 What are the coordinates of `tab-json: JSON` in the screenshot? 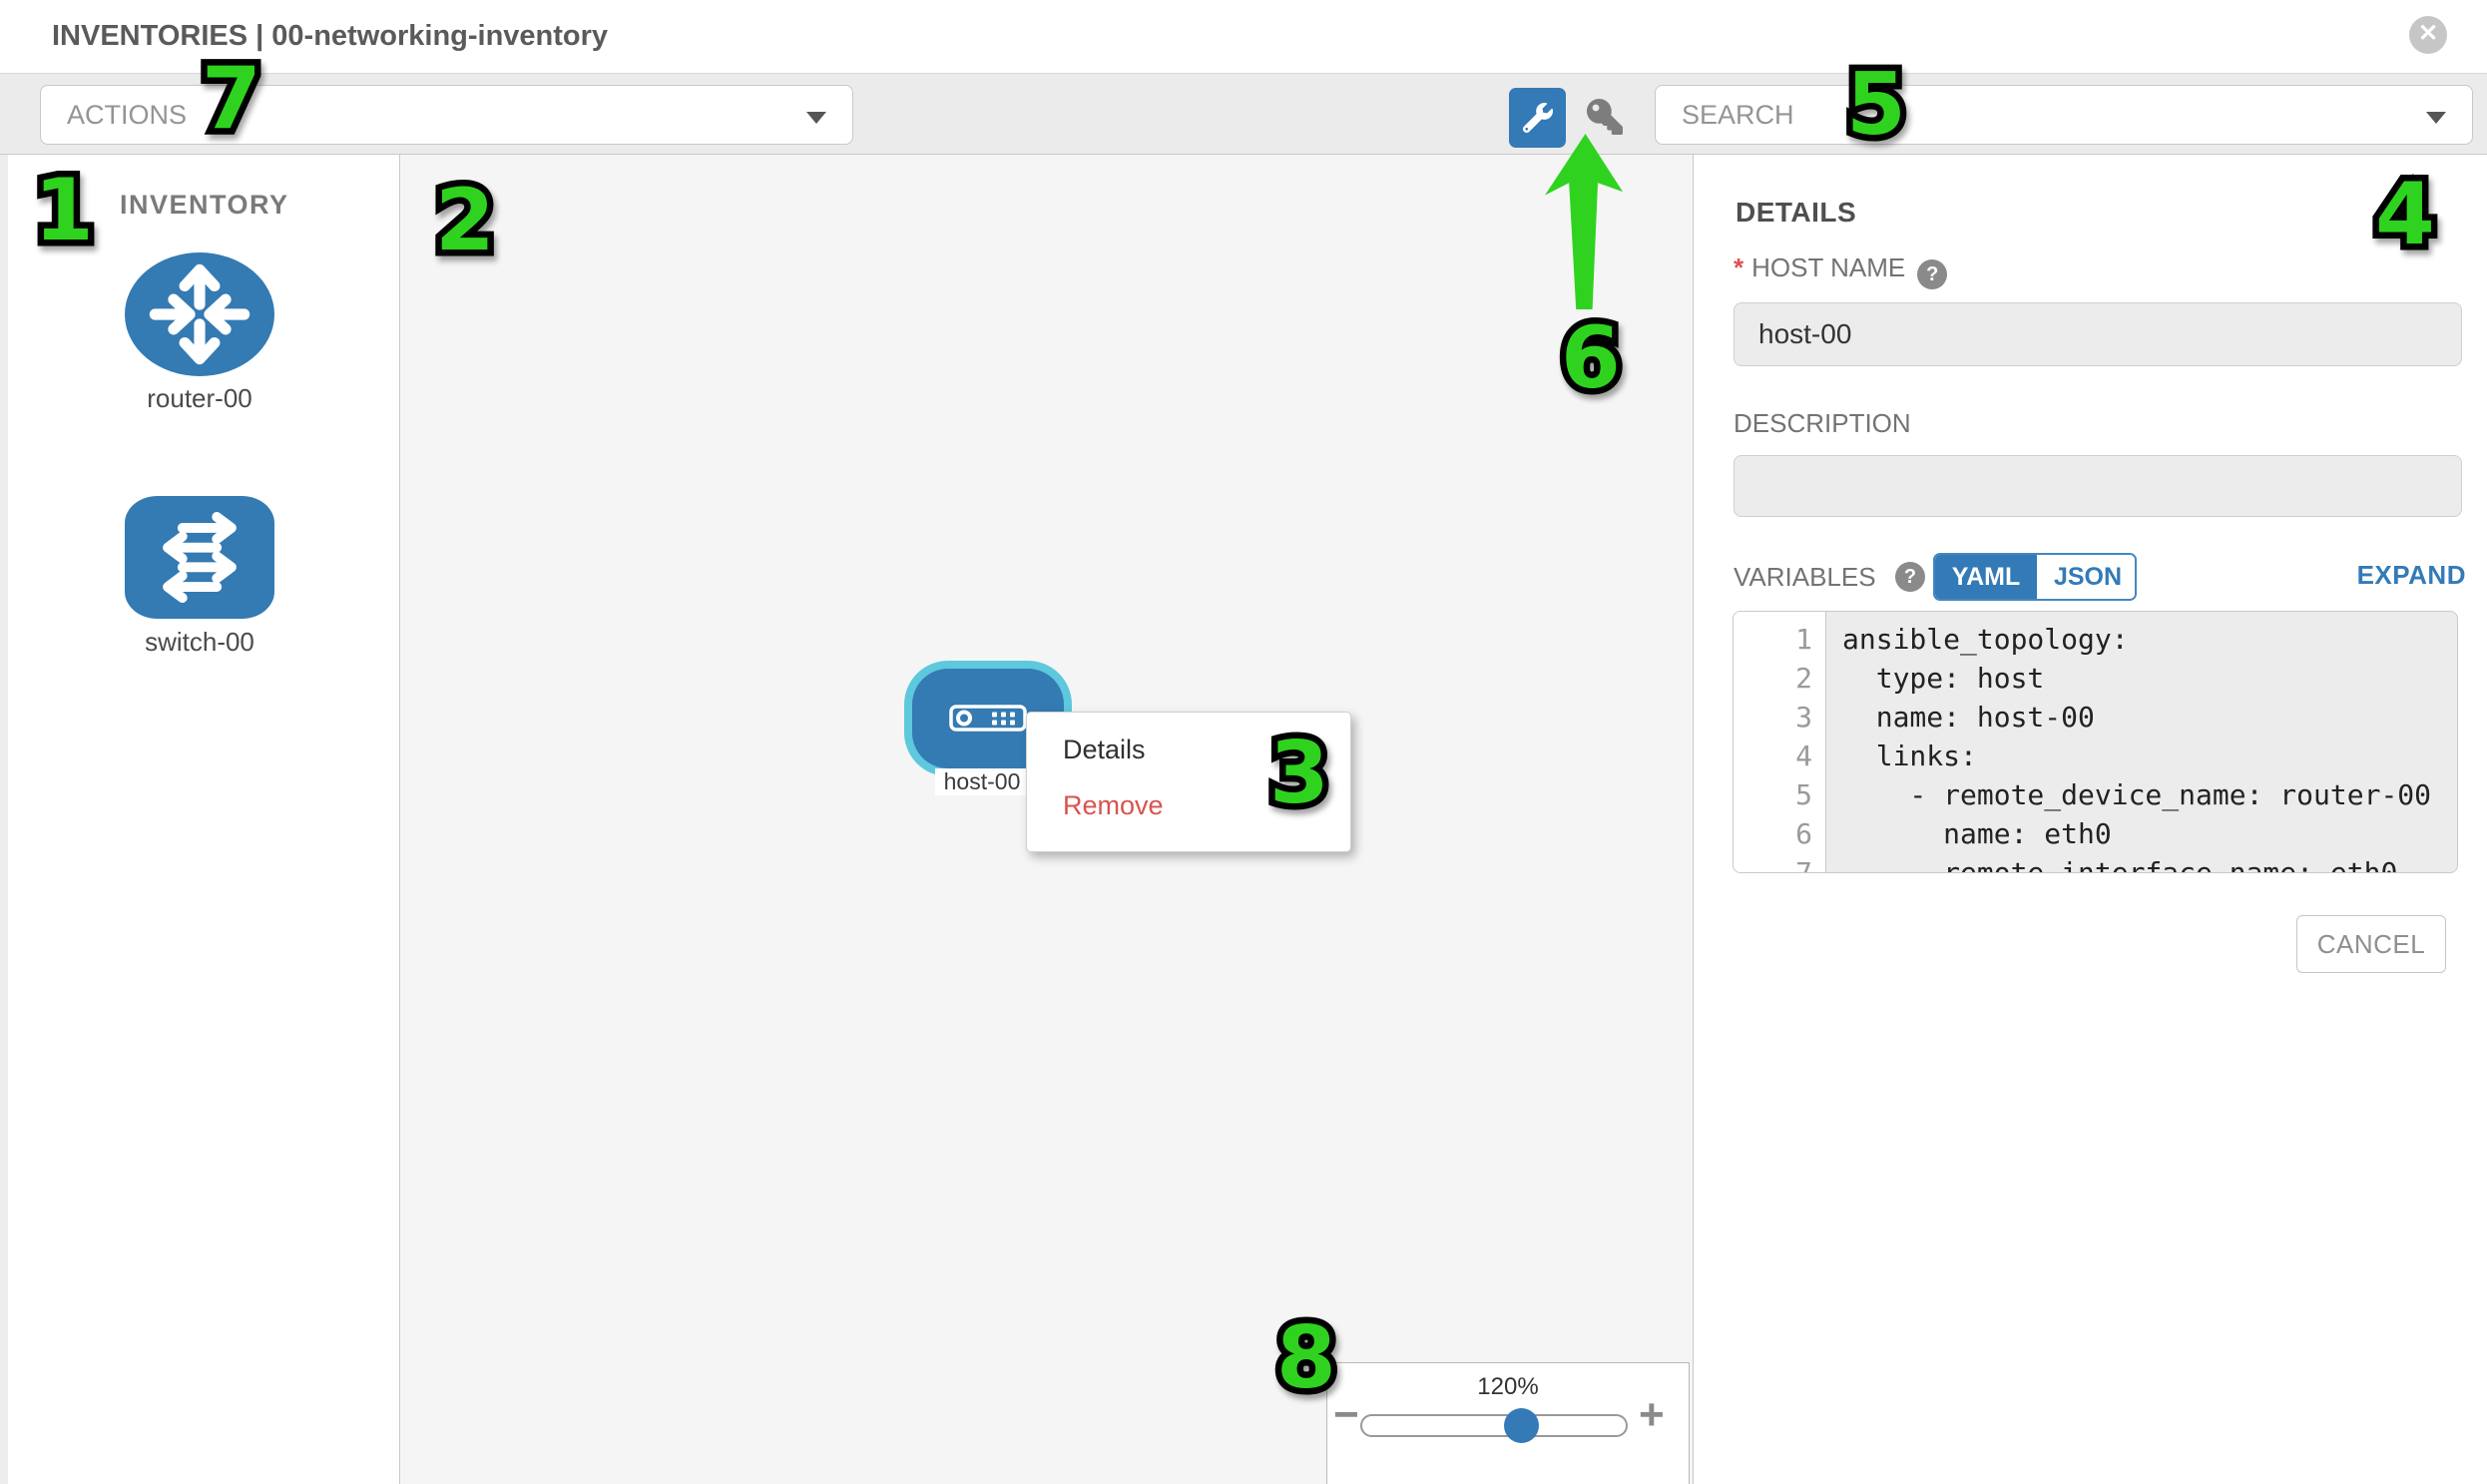 It's located at (2086, 577).